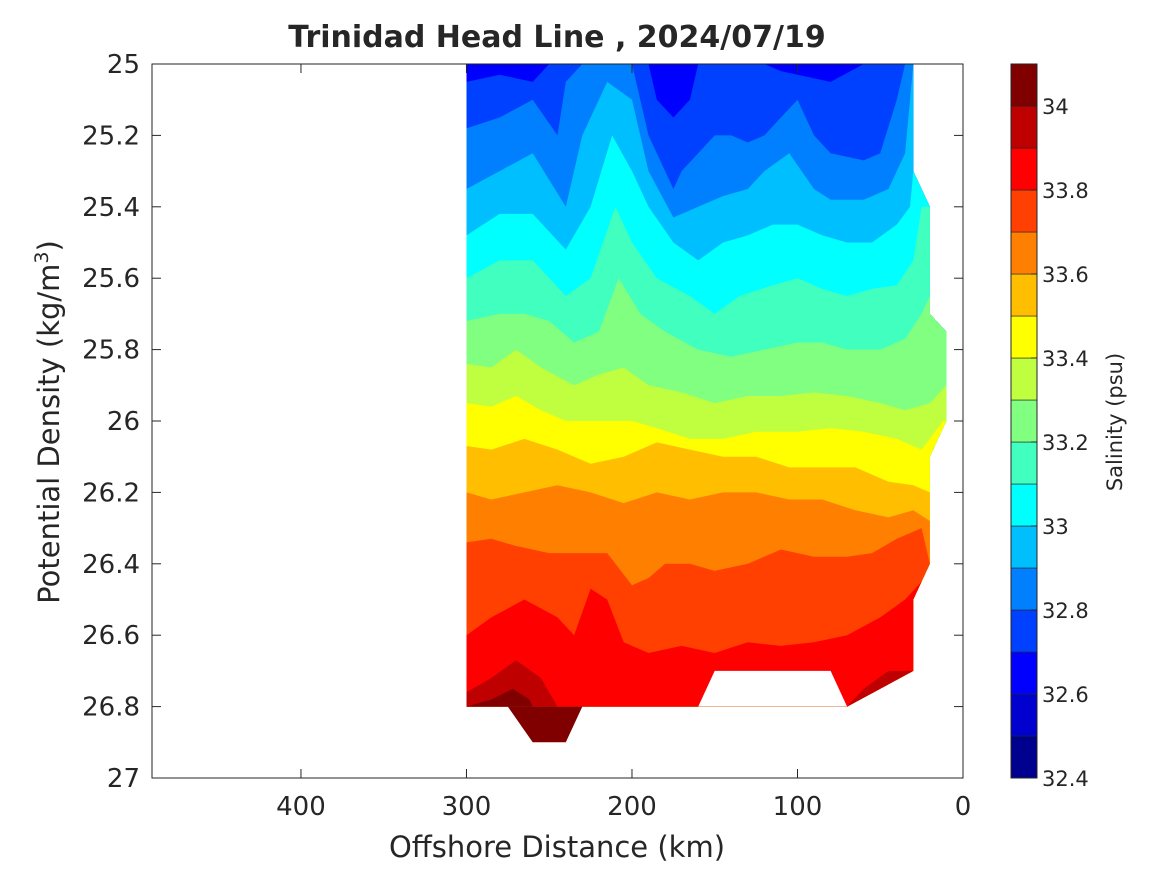 Image resolution: width=1167 pixels, height=875 pixels. I want to click on colorbar-ticks: 32.4 32.6 32.8 33 33.2 33.4 33.6 33.8 34, so click(1060, 443).